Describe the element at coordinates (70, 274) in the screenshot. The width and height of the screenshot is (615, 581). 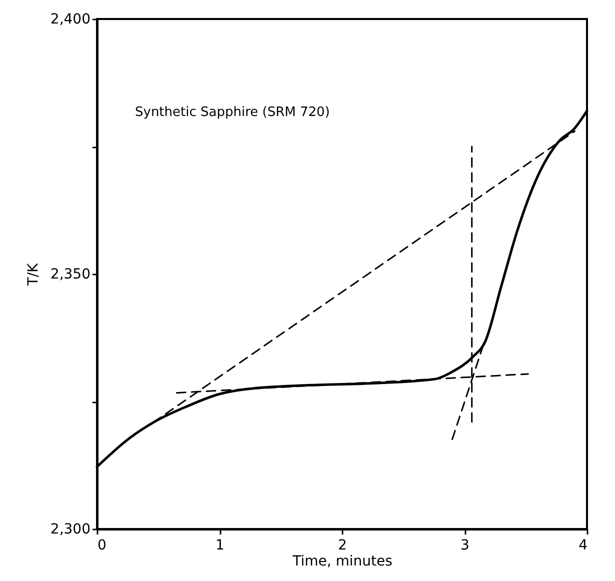
I see `y-tick-label: 2,350` at that location.